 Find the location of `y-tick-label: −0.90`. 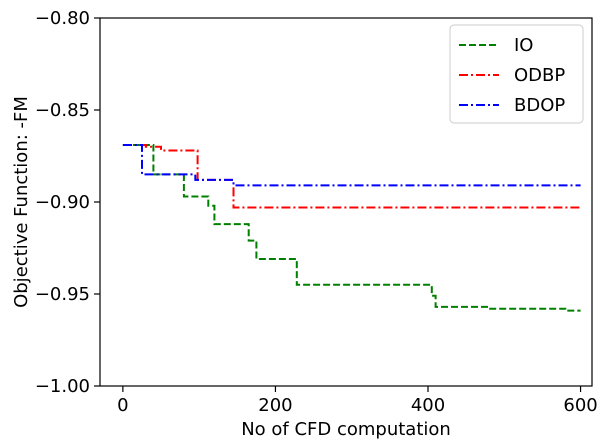

y-tick-label: −0.90 is located at coordinates (62, 202).